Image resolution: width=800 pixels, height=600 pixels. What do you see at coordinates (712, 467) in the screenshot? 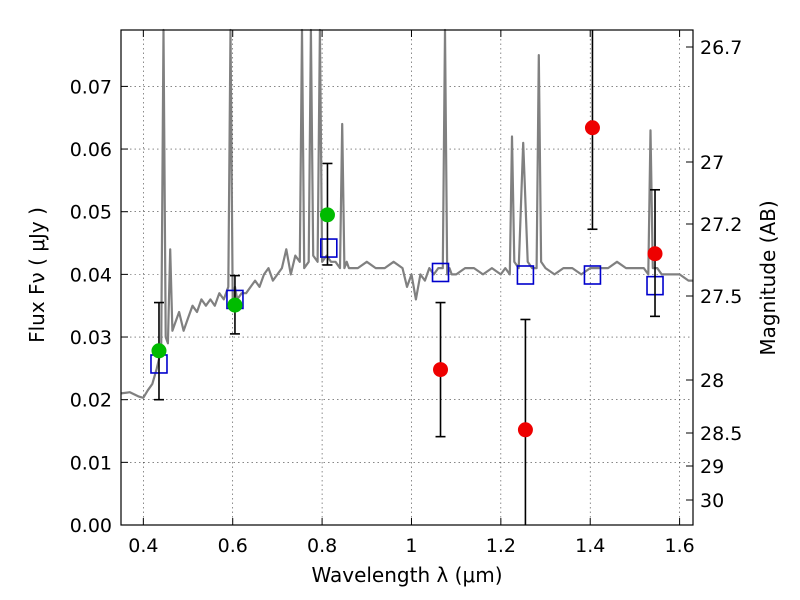
I see `right-tick-label: 29` at bounding box center [712, 467].